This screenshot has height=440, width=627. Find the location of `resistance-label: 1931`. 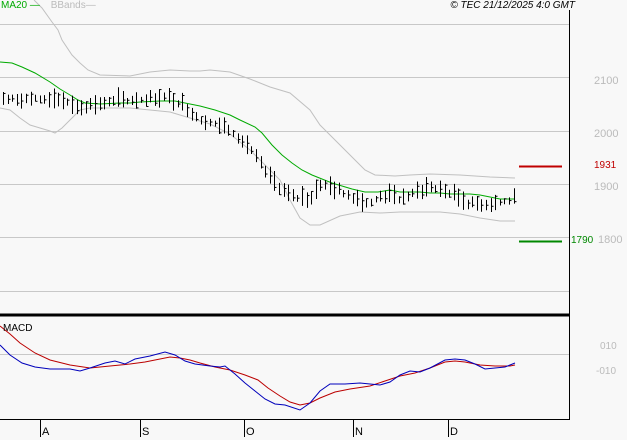

resistance-label: 1931 is located at coordinates (605, 165).